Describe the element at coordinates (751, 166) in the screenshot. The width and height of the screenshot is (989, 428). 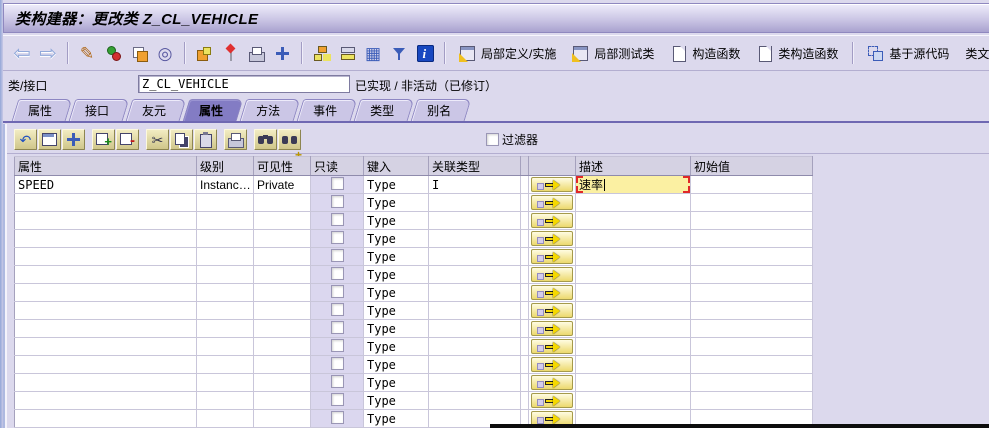
I see `header-initial-value: 初始值` at that location.